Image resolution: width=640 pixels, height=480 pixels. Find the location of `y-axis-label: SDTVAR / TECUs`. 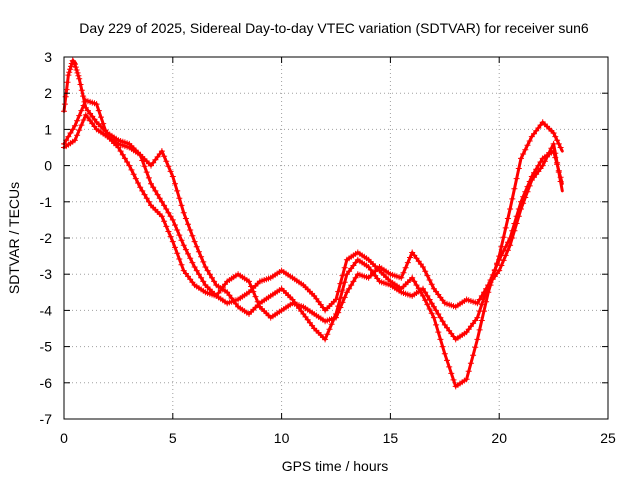

y-axis-label: SDTVAR / TECUs is located at coordinates (14, 238).